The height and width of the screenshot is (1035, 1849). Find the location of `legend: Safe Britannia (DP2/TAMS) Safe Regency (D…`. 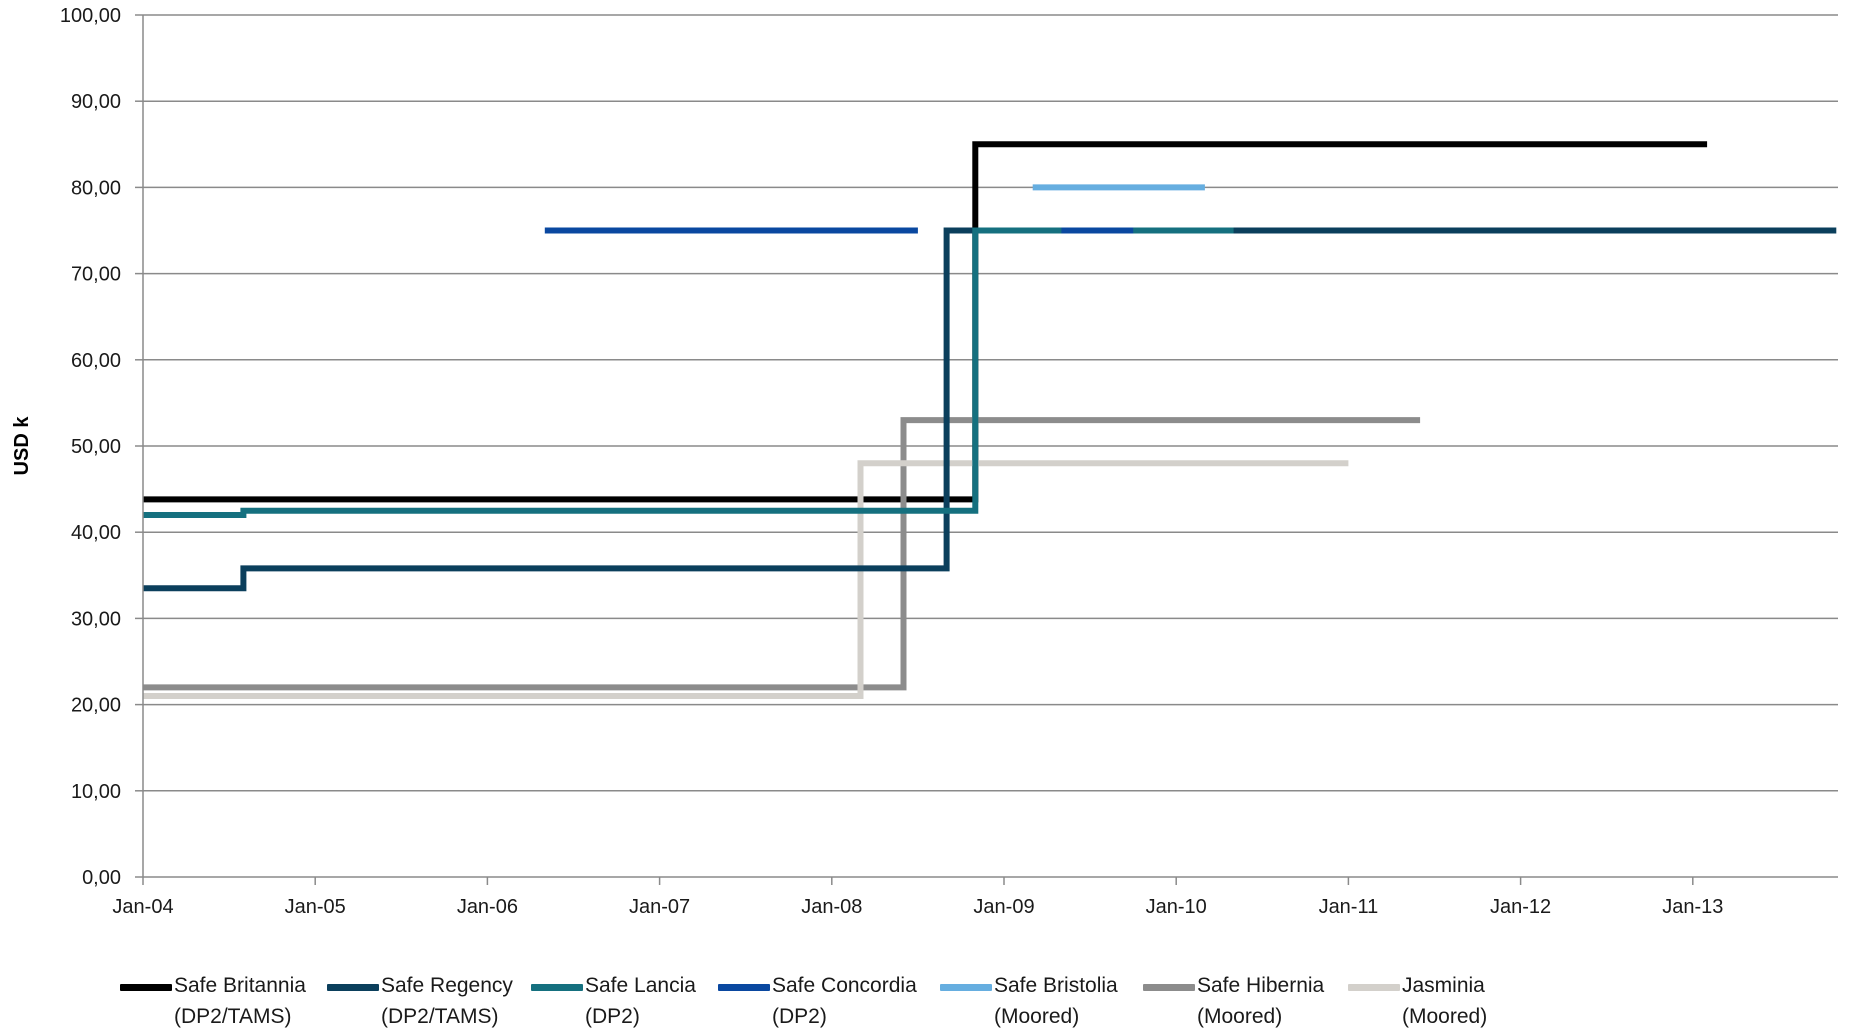

legend: Safe Britannia (DP2/TAMS) Safe Regency (D… is located at coordinates (980, 1000).